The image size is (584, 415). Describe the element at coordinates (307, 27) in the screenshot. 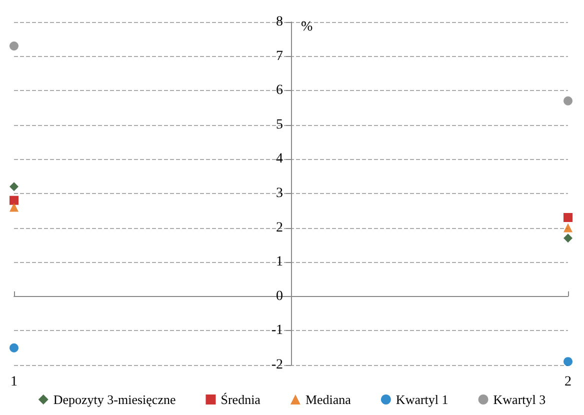

I see `y-axis-title: %` at that location.